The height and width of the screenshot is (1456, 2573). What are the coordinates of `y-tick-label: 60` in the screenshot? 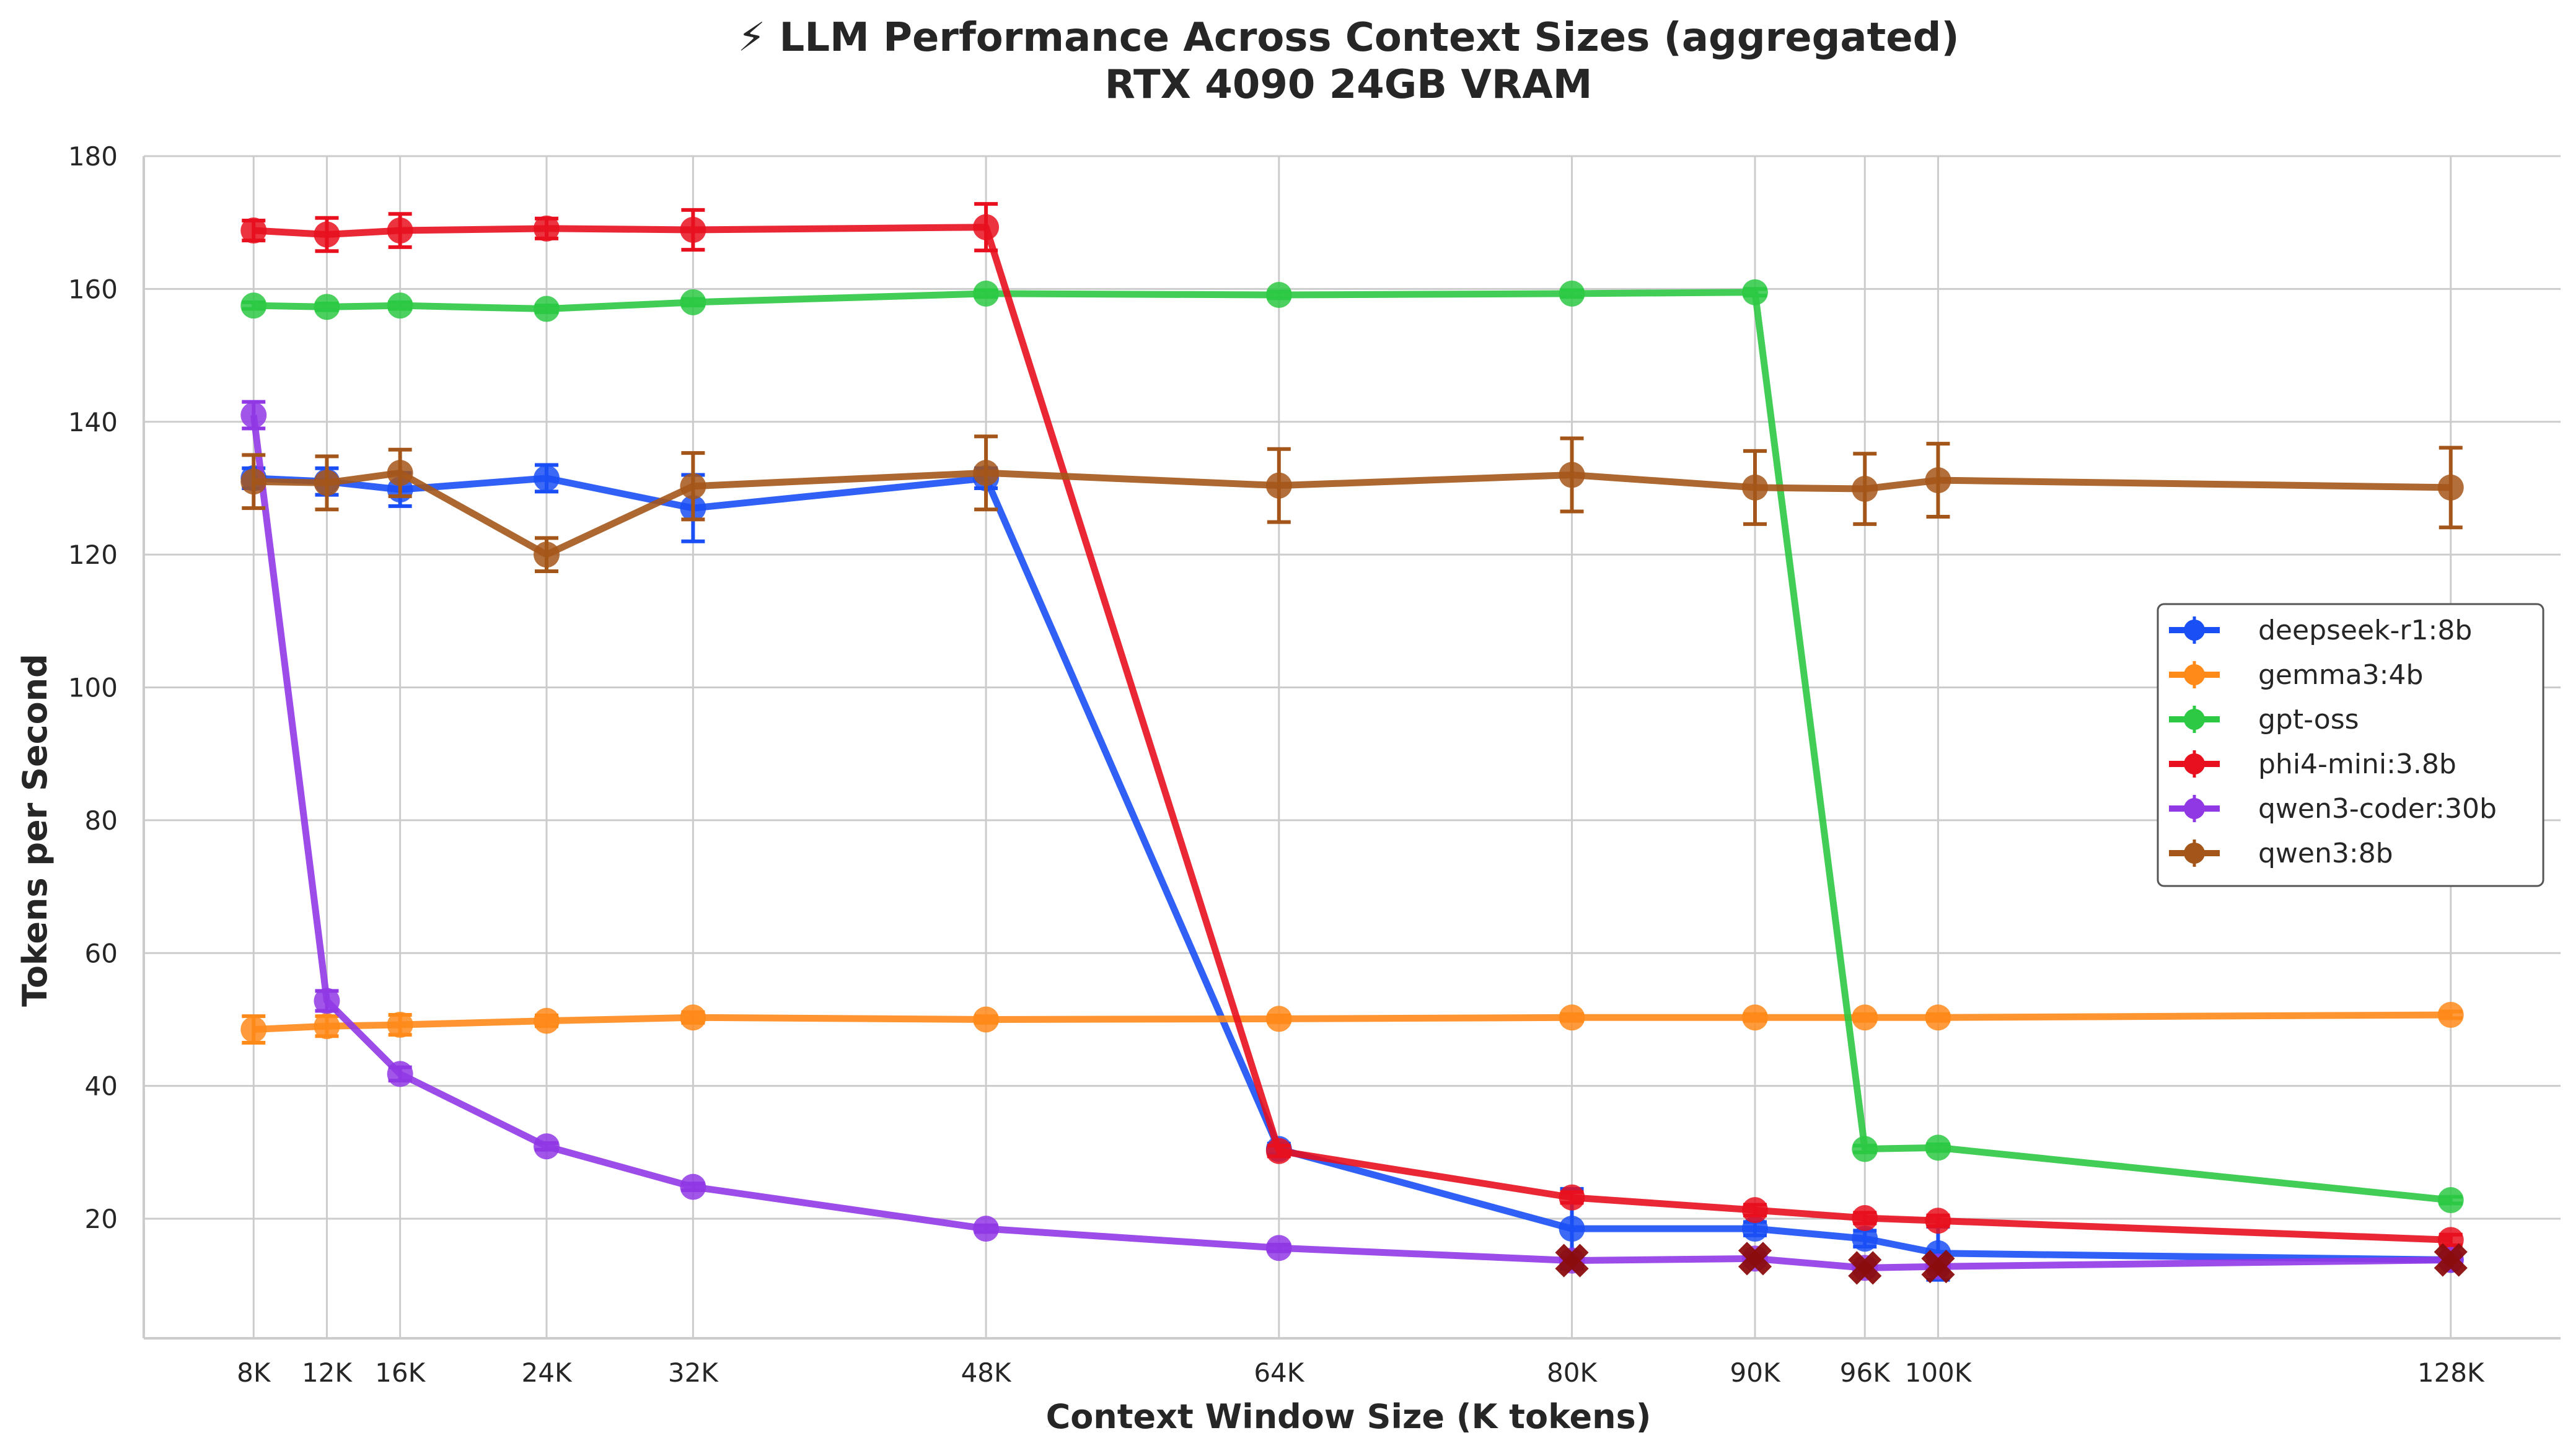 It's located at (101, 953).